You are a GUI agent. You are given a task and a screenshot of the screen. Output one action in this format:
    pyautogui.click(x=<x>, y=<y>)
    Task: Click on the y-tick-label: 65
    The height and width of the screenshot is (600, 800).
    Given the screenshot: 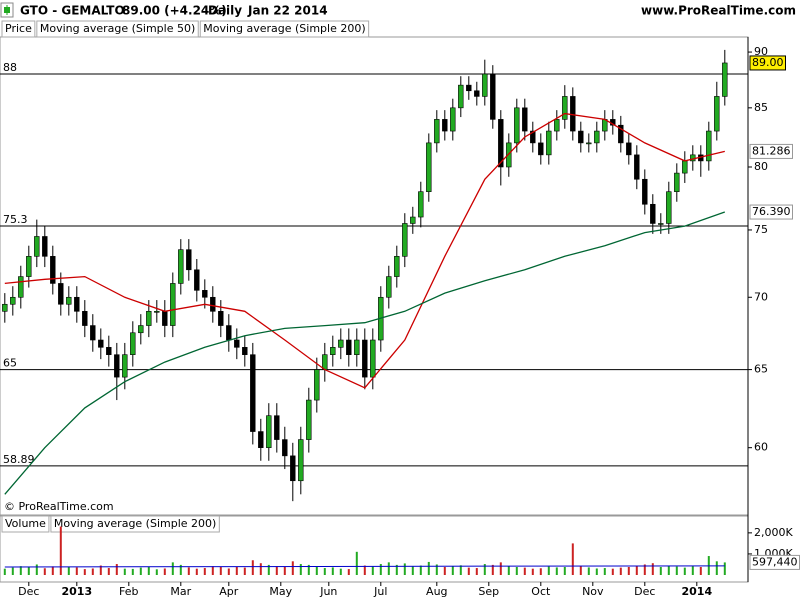 What is the action you would take?
    pyautogui.click(x=761, y=369)
    